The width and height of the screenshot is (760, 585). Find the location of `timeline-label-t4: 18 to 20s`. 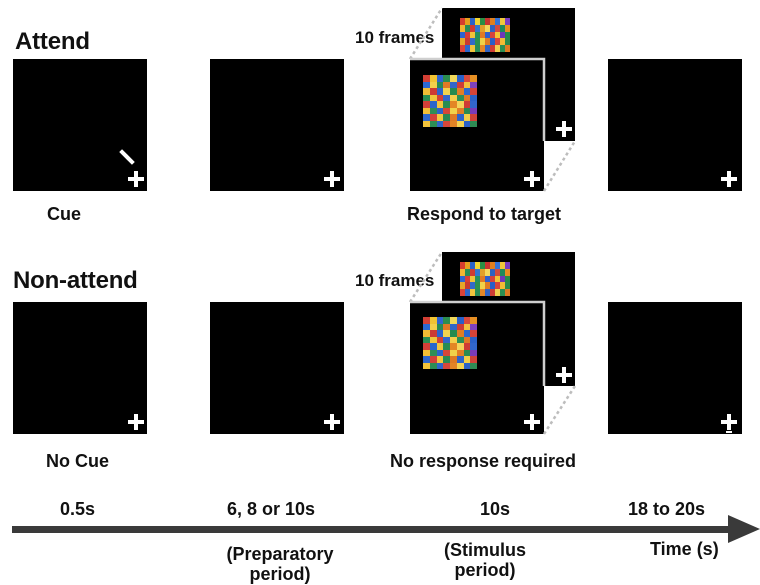

timeline-label-t4: 18 to 20s is located at coordinates (667, 509).